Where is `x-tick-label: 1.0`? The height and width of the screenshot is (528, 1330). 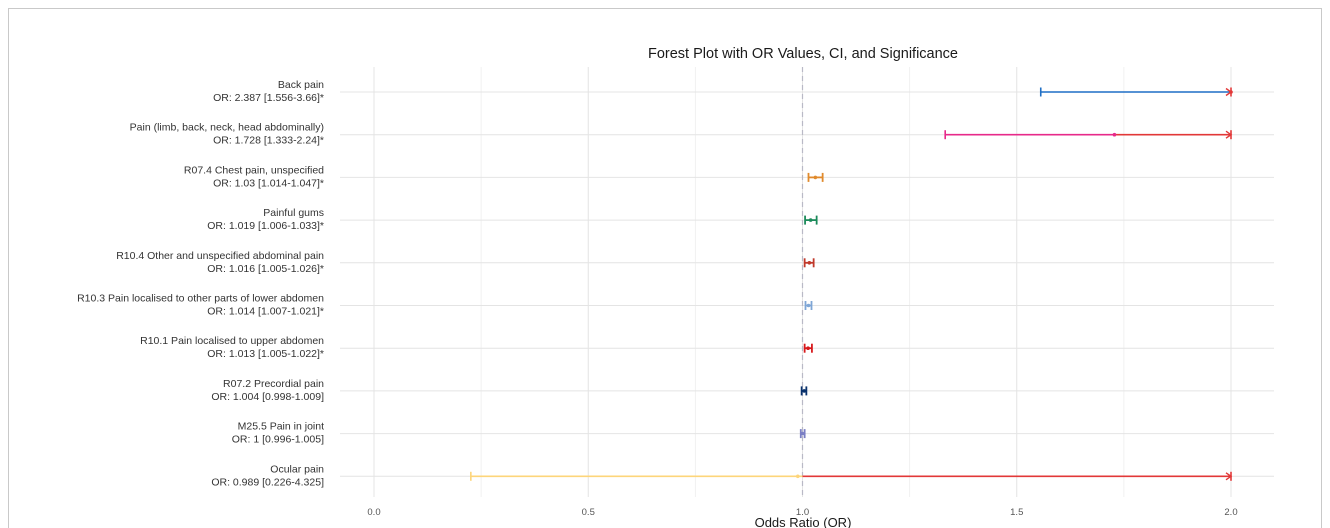 x-tick-label: 1.0 is located at coordinates (802, 512).